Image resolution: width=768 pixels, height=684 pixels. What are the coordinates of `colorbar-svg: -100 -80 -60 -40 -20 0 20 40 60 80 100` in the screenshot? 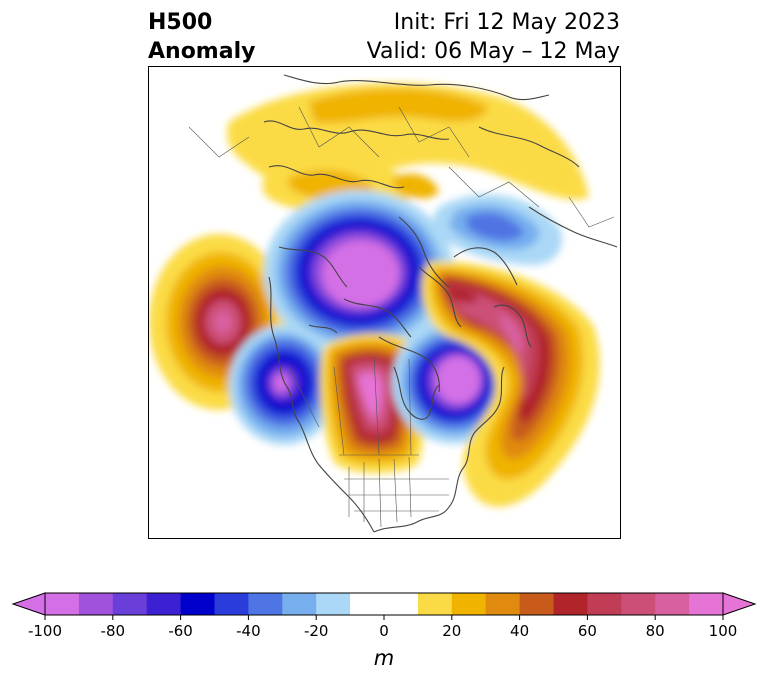 It's located at (384, 616).